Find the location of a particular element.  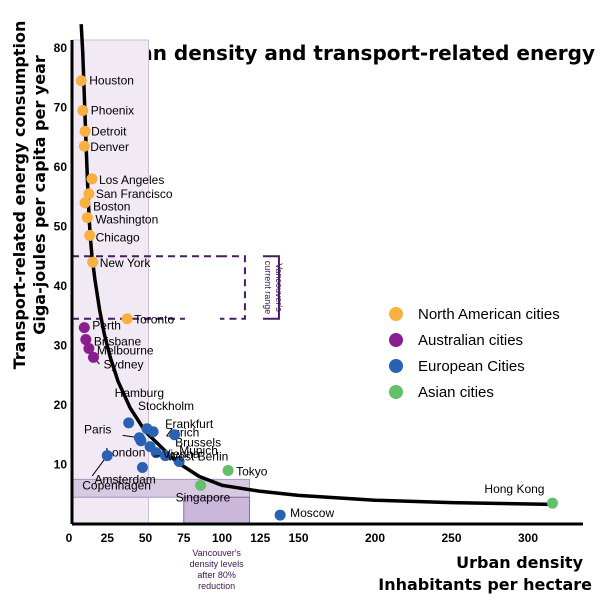

x-tick-label: 50 is located at coordinates (146, 538).